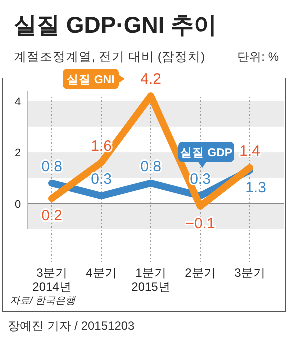  What do you see at coordinates (43, 301) in the screenshot?
I see `text: 자료/ 한국은행` at bounding box center [43, 301].